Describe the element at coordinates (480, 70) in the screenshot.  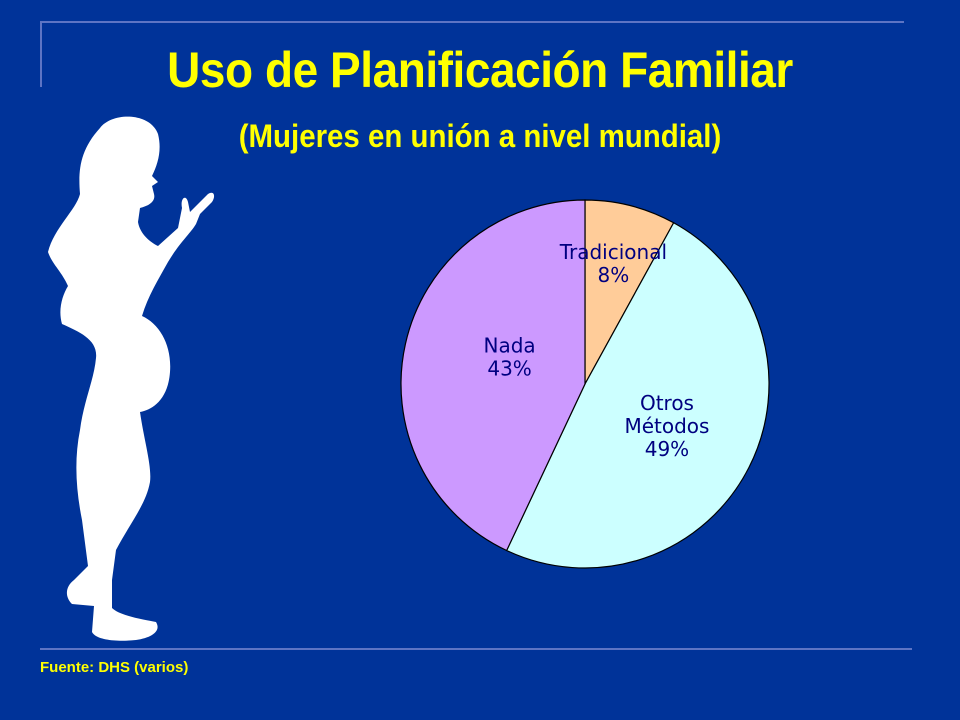
I see `slide-title: Uso de Planificación Familiar` at that location.